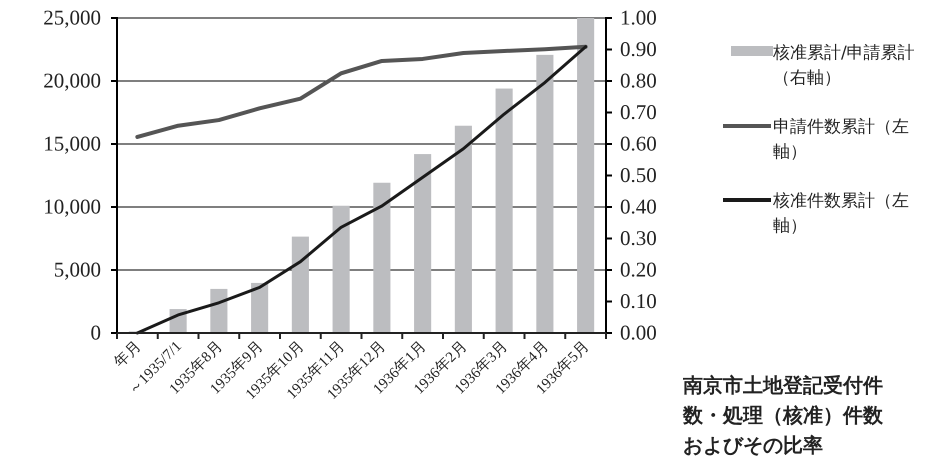 This screenshot has width=947, height=463. I want to click on y-tick-label: 0, so click(95, 332).